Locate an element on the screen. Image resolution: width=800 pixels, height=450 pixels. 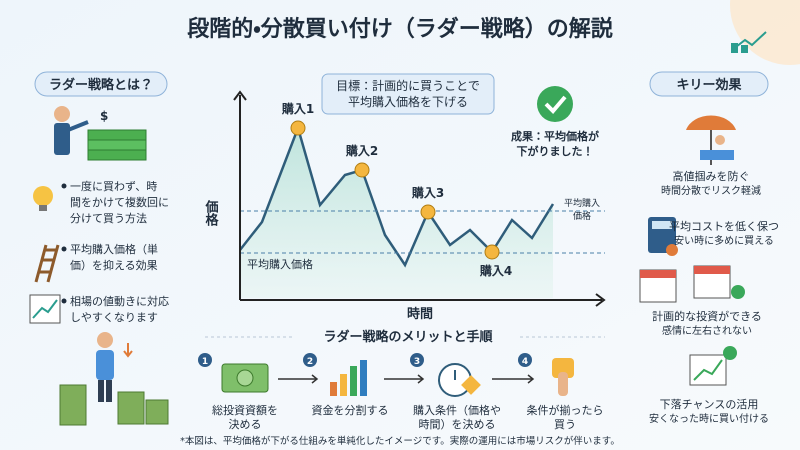
step-number: 3 is located at coordinates (417, 362).